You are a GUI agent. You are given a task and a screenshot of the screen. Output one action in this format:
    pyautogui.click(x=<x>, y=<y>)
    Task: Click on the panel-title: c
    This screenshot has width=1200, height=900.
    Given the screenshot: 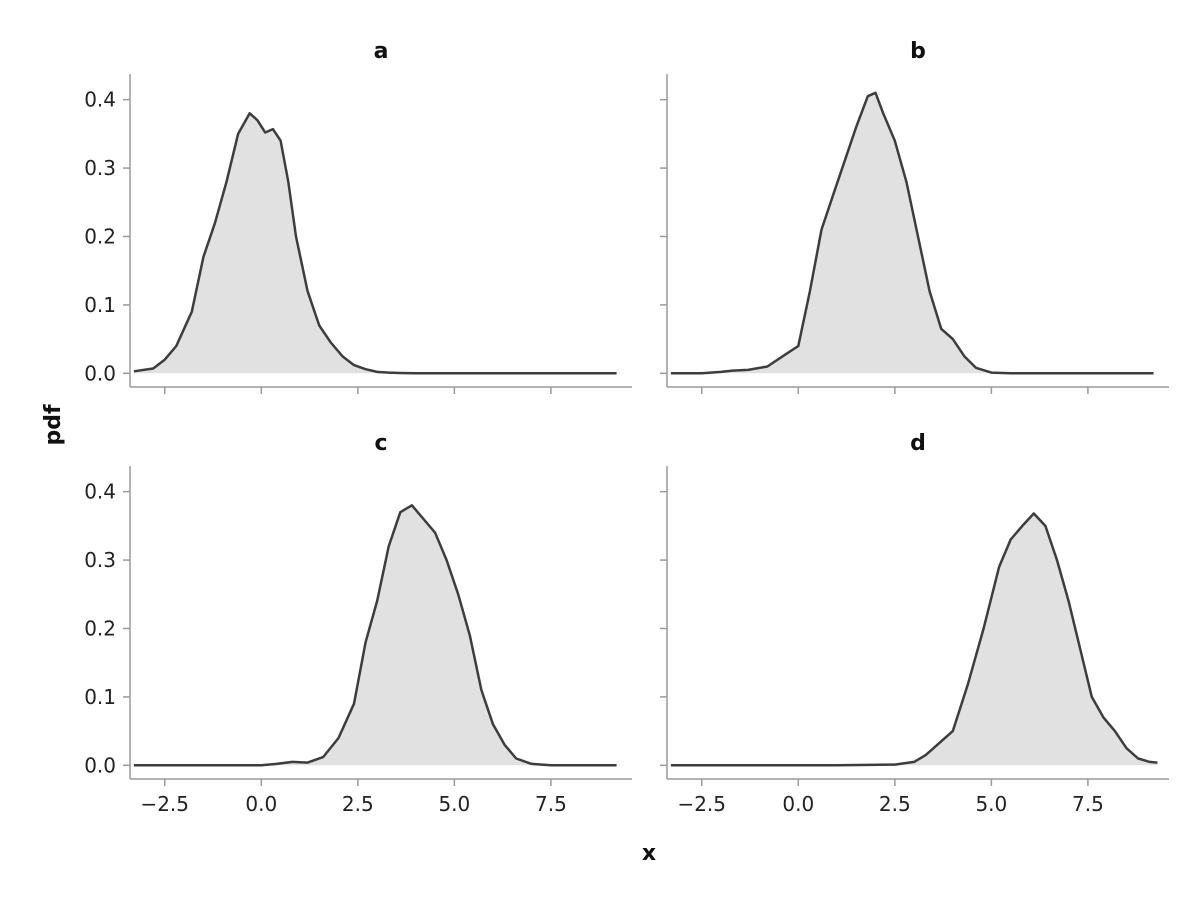 What is the action you would take?
    pyautogui.click(x=380, y=443)
    